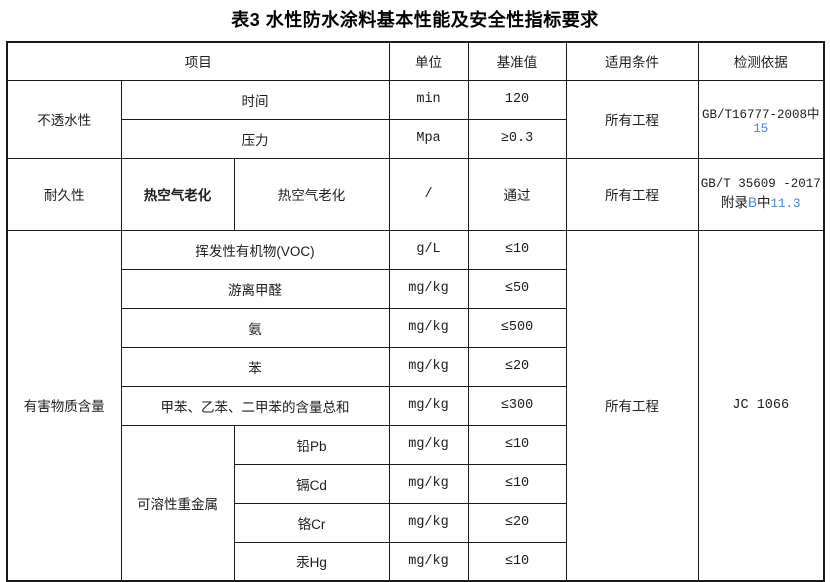 The width and height of the screenshot is (830, 582). What do you see at coordinates (517, 99) in the screenshot?
I see `cell-time-baseline: 120` at bounding box center [517, 99].